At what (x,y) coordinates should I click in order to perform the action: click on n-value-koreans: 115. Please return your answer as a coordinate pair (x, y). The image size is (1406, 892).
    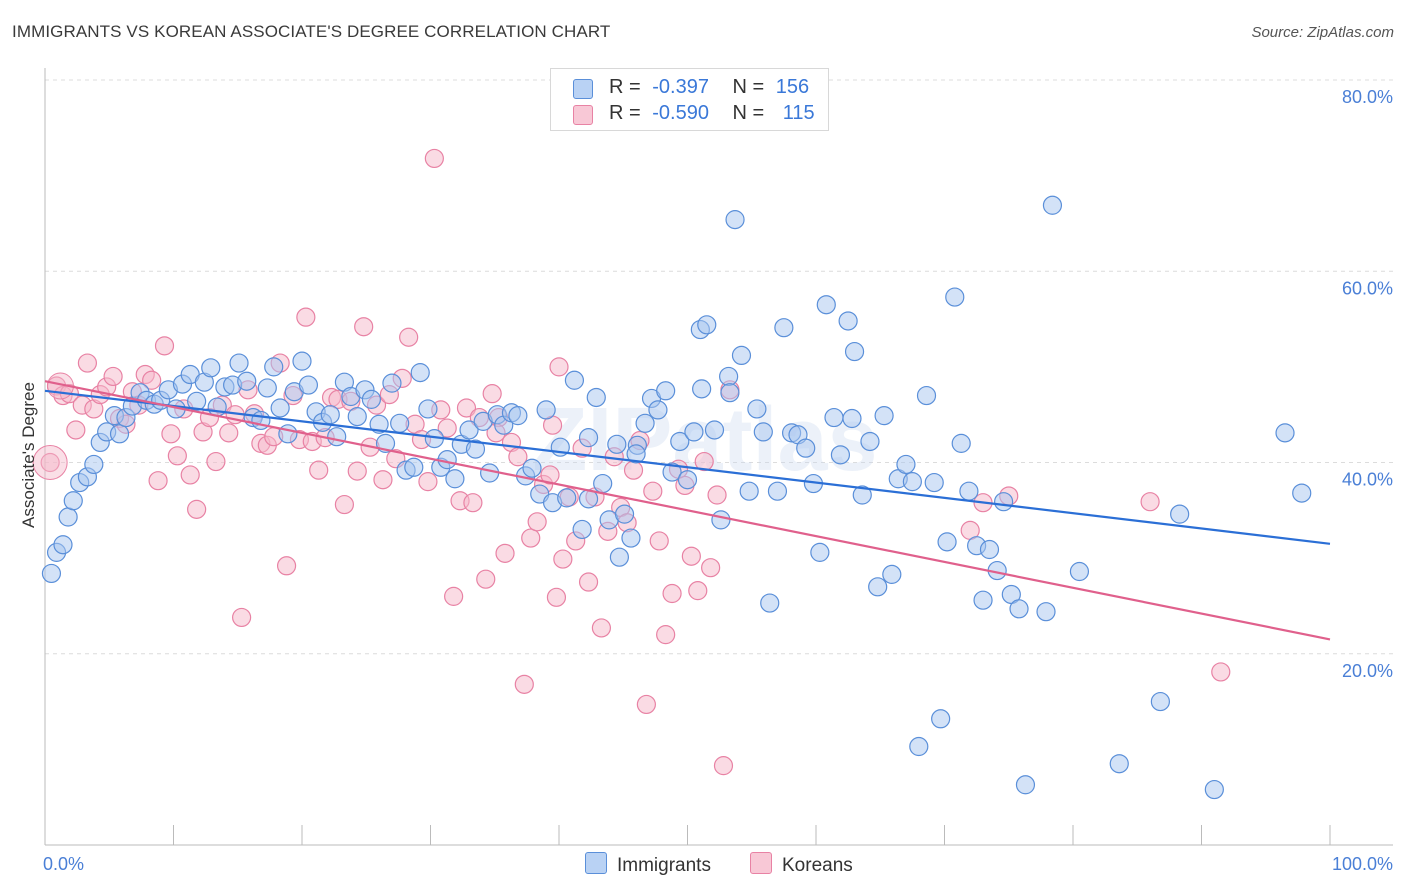
    Looking at the image, I should click on (798, 113).